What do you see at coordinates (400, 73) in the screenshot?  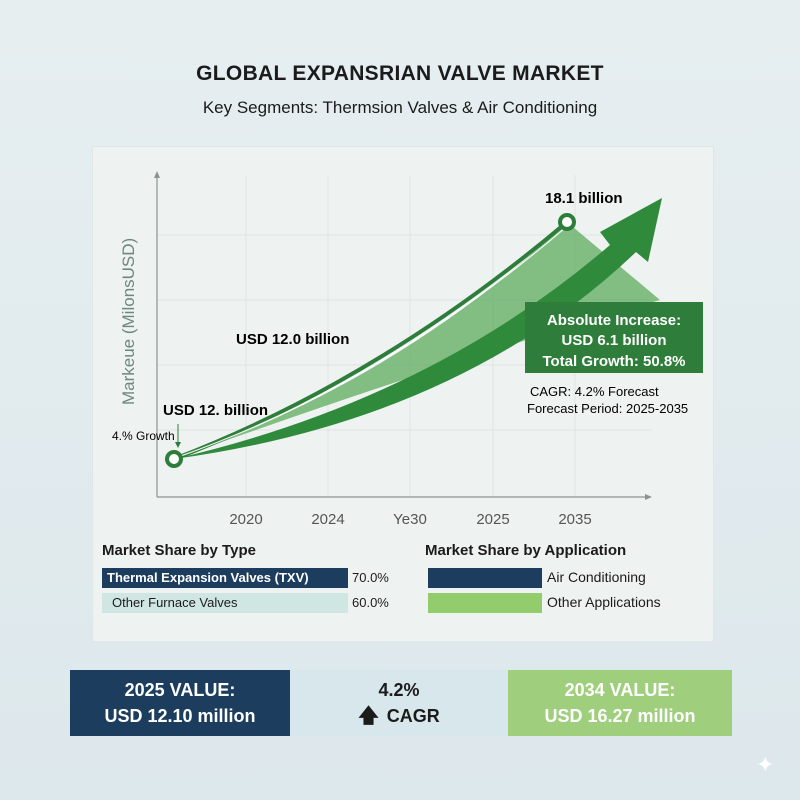 I see `page-title: GLOBAL EXPANSRIAN VALVE MARKET` at bounding box center [400, 73].